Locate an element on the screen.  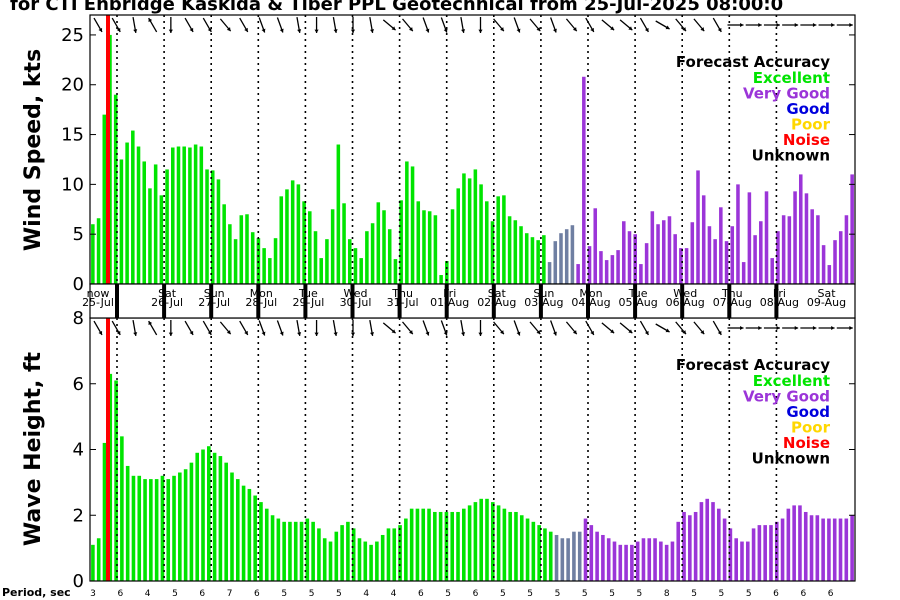
date-label: 01-Aug is located at coordinates (449, 302).